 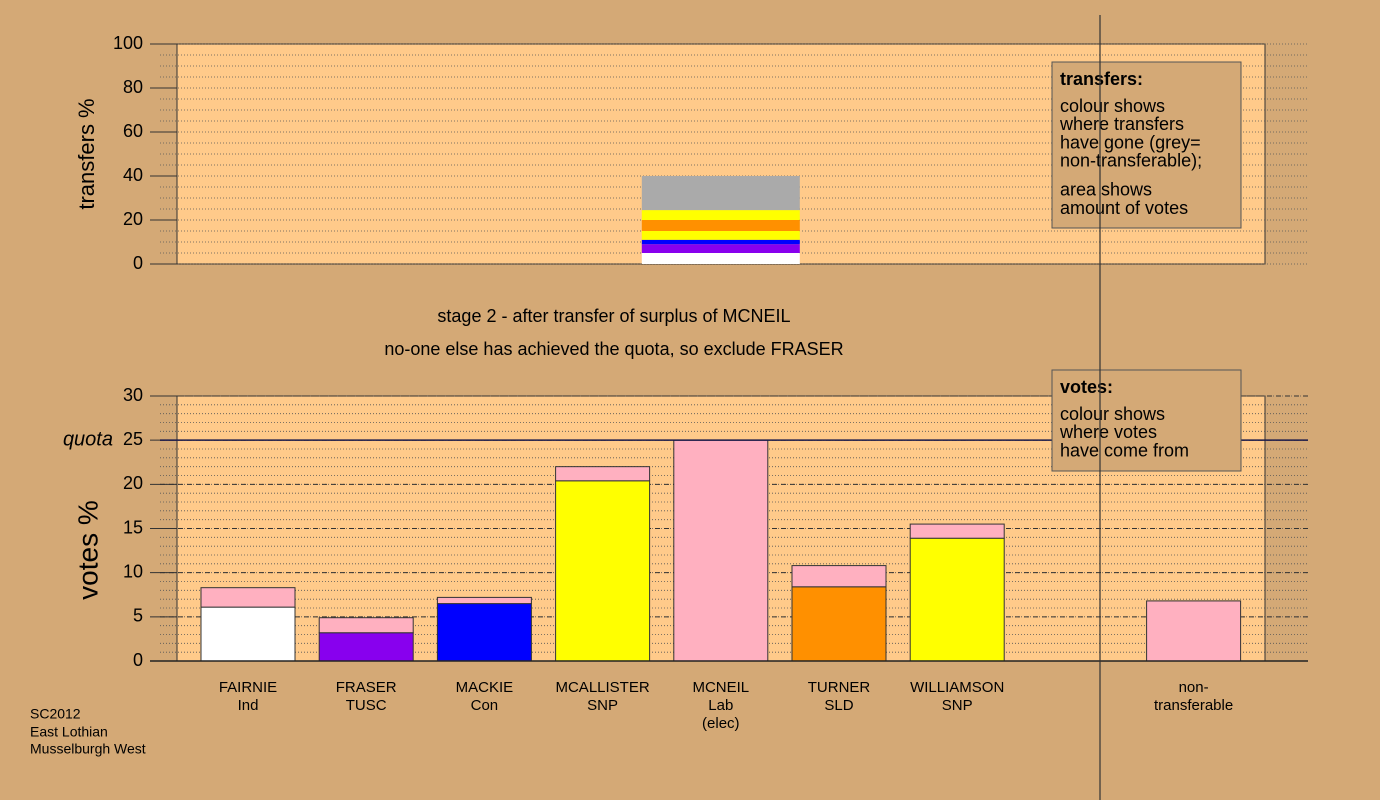 What do you see at coordinates (248, 687) in the screenshot?
I see `x-tick-label: FAIRNIE` at bounding box center [248, 687].